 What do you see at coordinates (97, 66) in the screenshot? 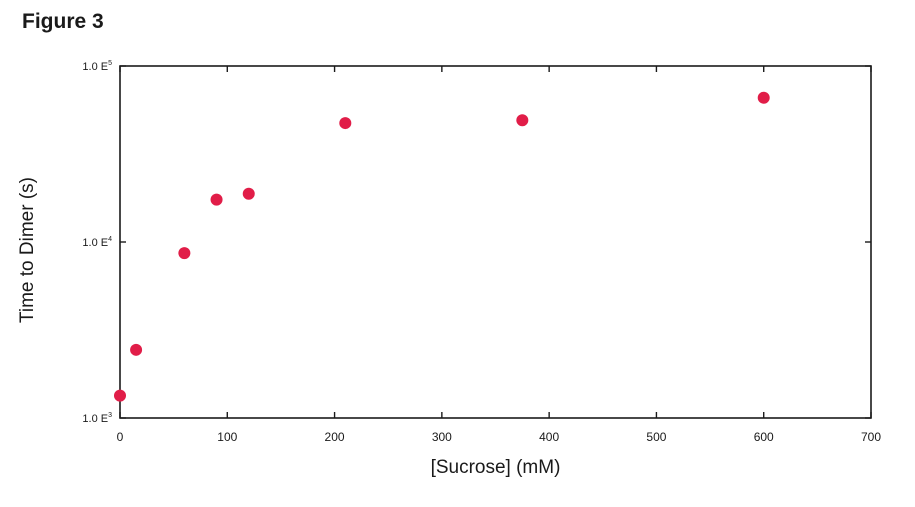
I see `y-tick-label: 1.0 E5` at bounding box center [97, 66].